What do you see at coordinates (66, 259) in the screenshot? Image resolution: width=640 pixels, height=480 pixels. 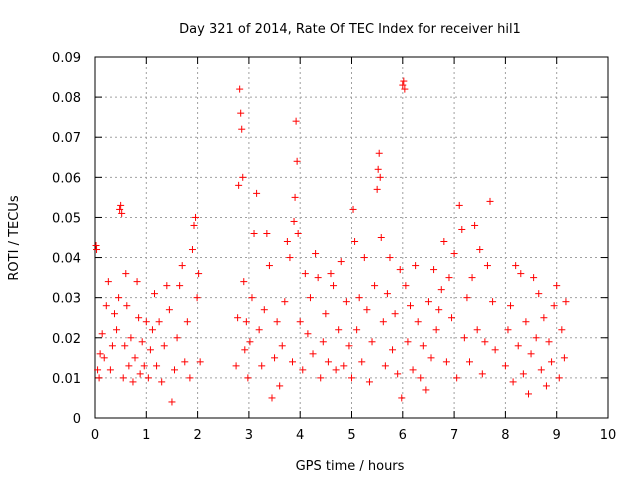 I see `y-tick-label: 0.04` at bounding box center [66, 259].